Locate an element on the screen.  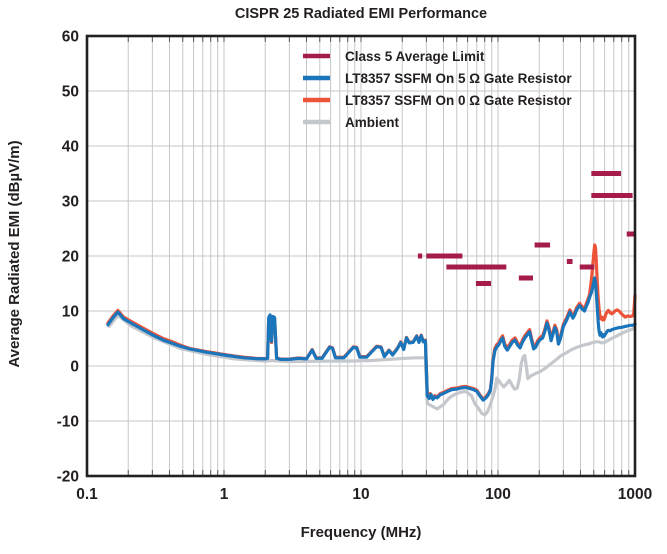
legend-label: Class 5 Average Limit is located at coordinates (415, 56).